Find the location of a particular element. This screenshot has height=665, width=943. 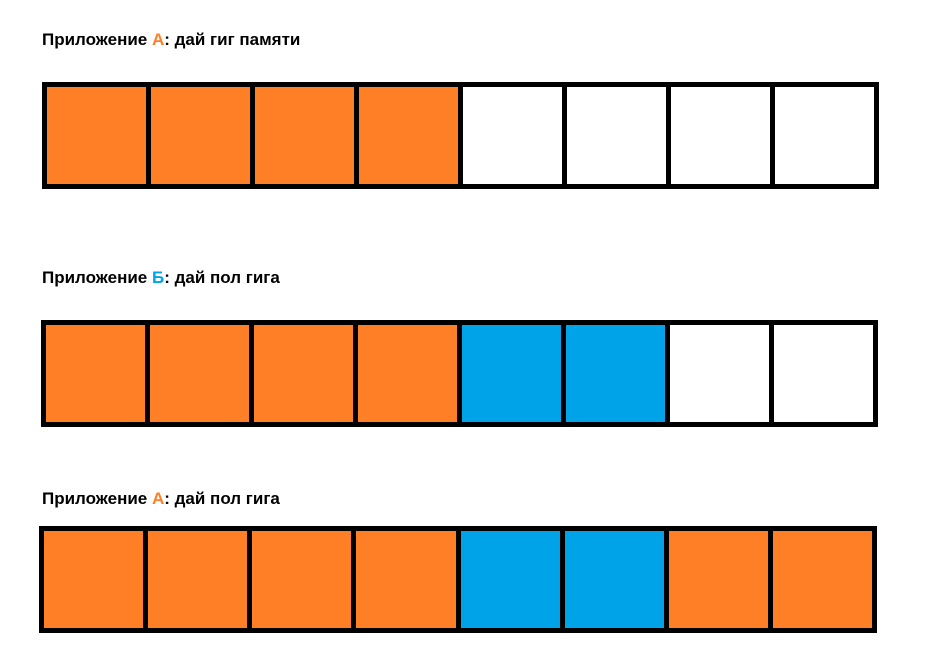

request-caption-1: Приложение А: дай гиг памяти is located at coordinates (171, 40).